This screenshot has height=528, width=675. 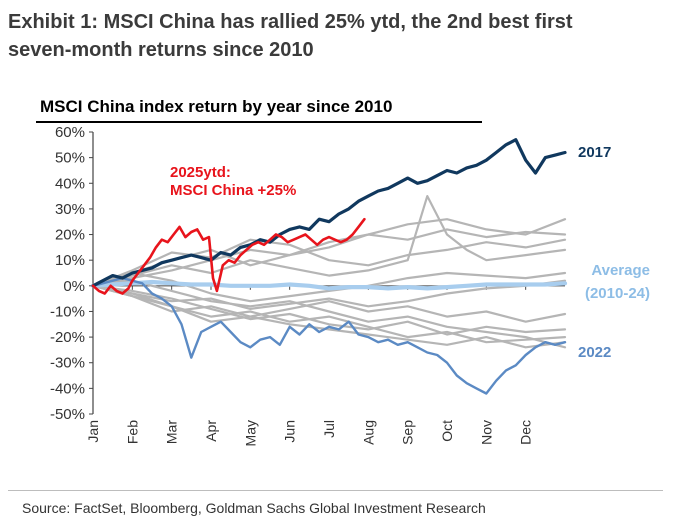 What do you see at coordinates (200, 172) in the screenshot?
I see `annotation-ytd-line1: 2025ytd:` at bounding box center [200, 172].